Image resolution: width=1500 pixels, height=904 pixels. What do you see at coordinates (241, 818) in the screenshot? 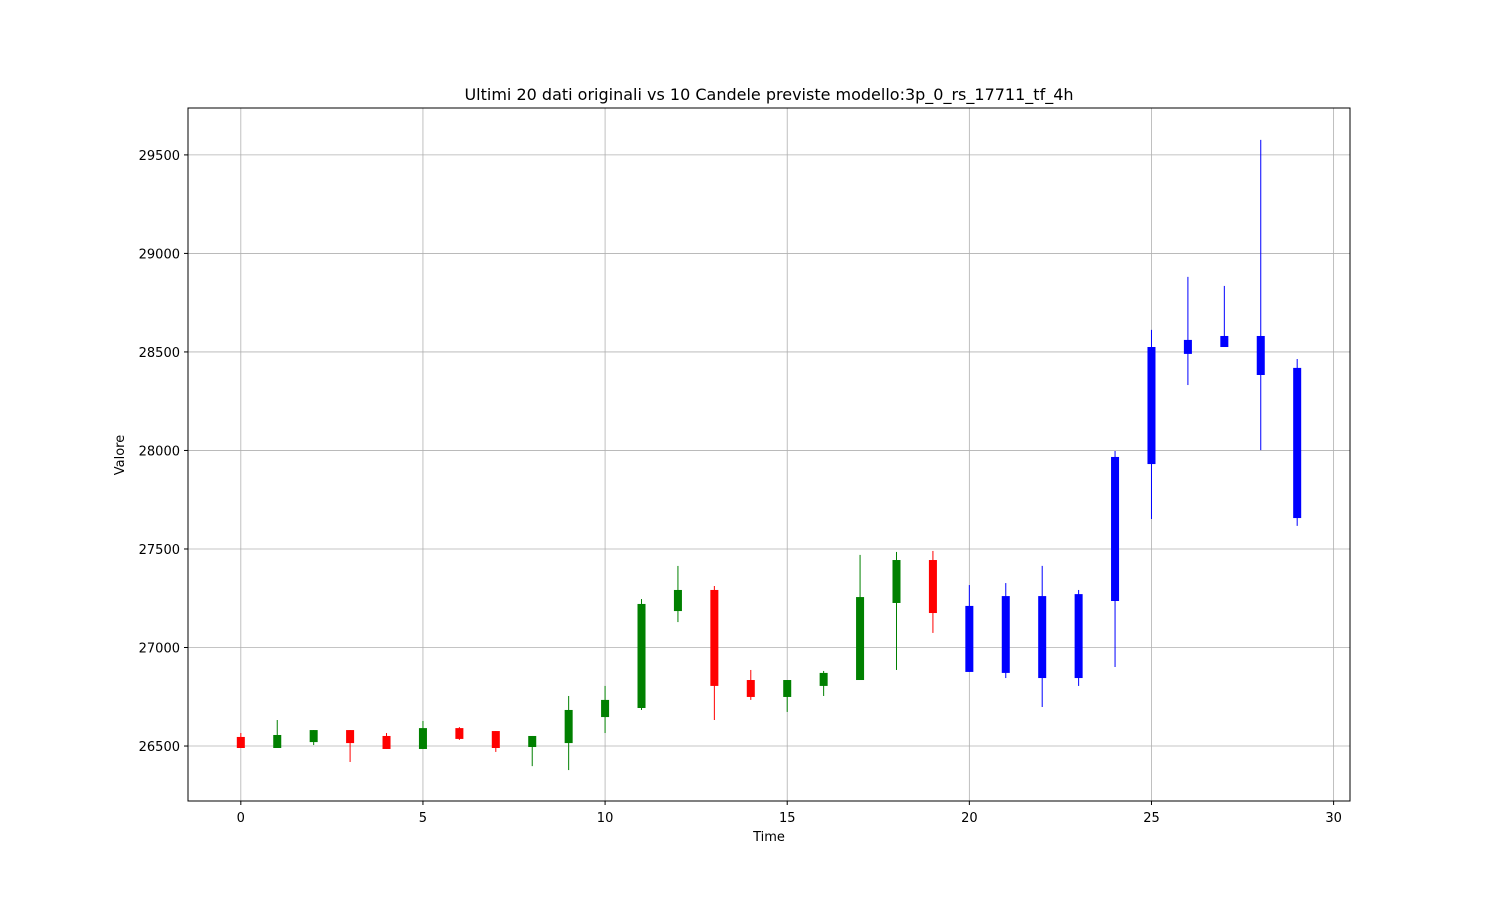
I see `x-tick-label: 0` at bounding box center [241, 818].